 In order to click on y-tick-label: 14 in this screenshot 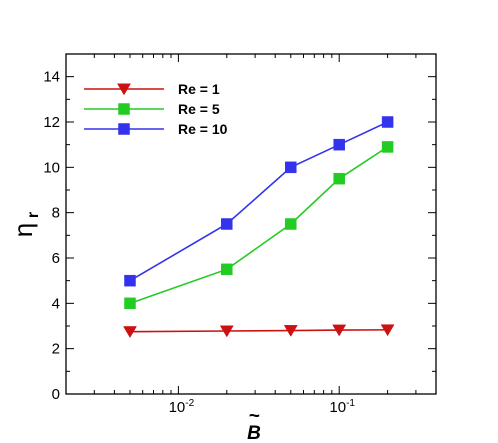, I will do `click(51, 77)`.